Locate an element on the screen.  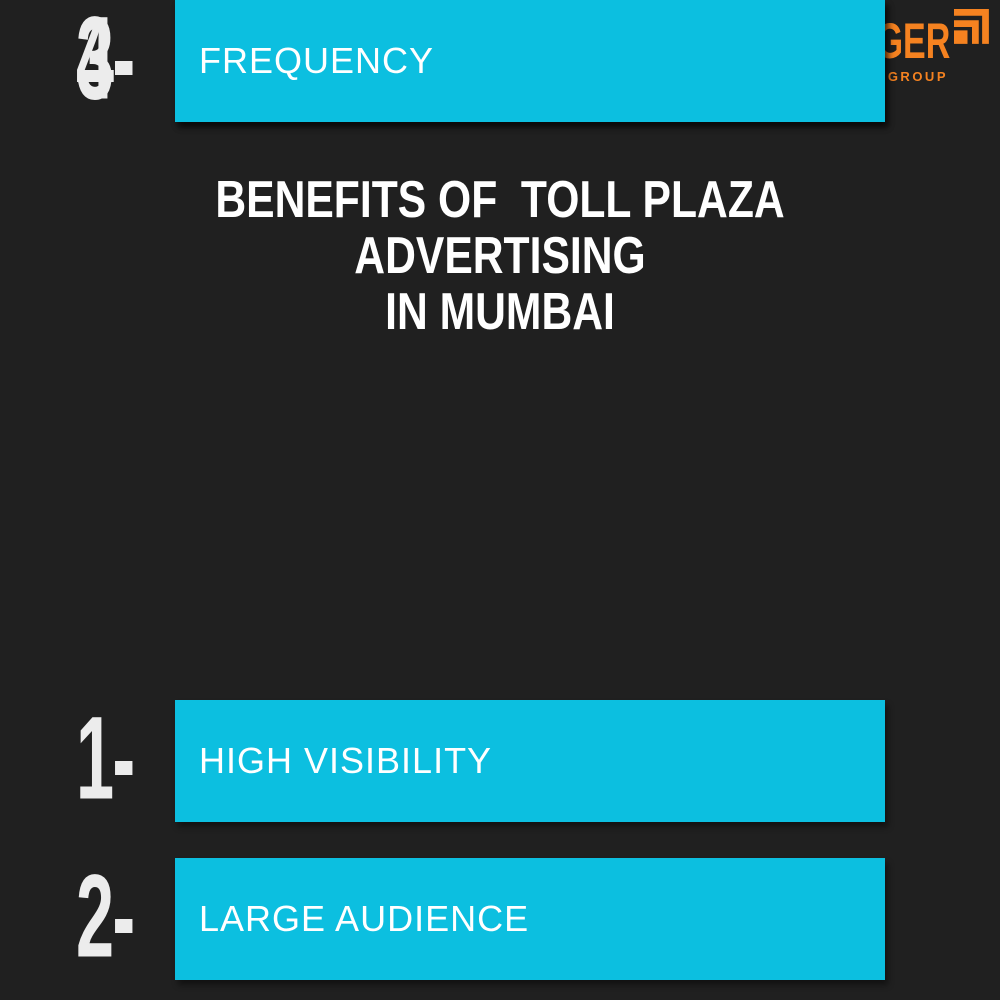
benefit-number-1: 1- is located at coordinates (105, 758).